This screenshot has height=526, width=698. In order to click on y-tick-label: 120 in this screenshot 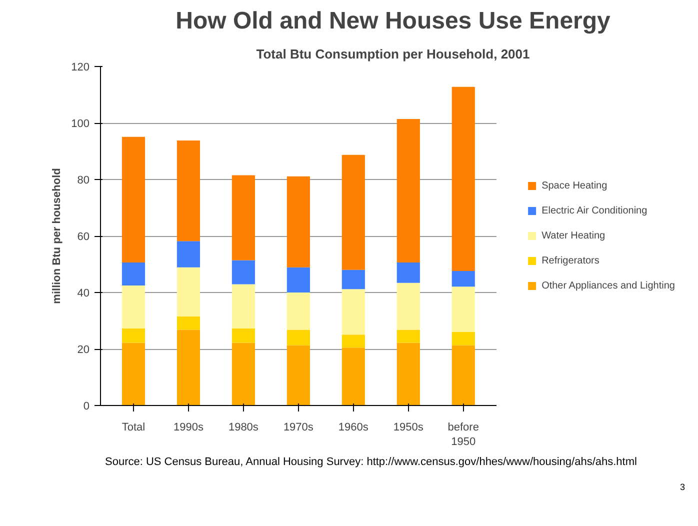, I will do `click(80, 68)`.